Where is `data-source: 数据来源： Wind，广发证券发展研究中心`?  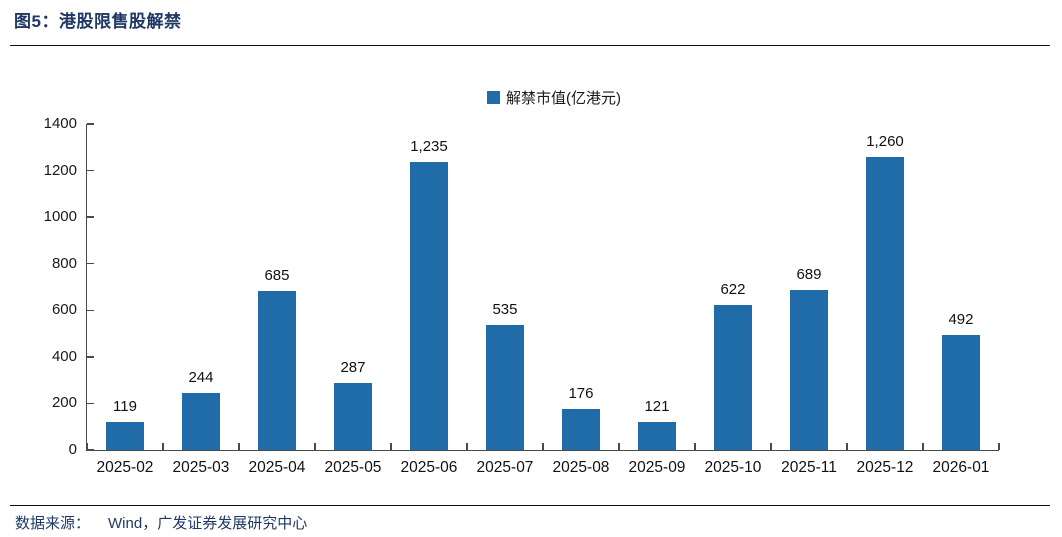
data-source: 数据来源： Wind，广发证券发展研究中心 is located at coordinates (161, 522).